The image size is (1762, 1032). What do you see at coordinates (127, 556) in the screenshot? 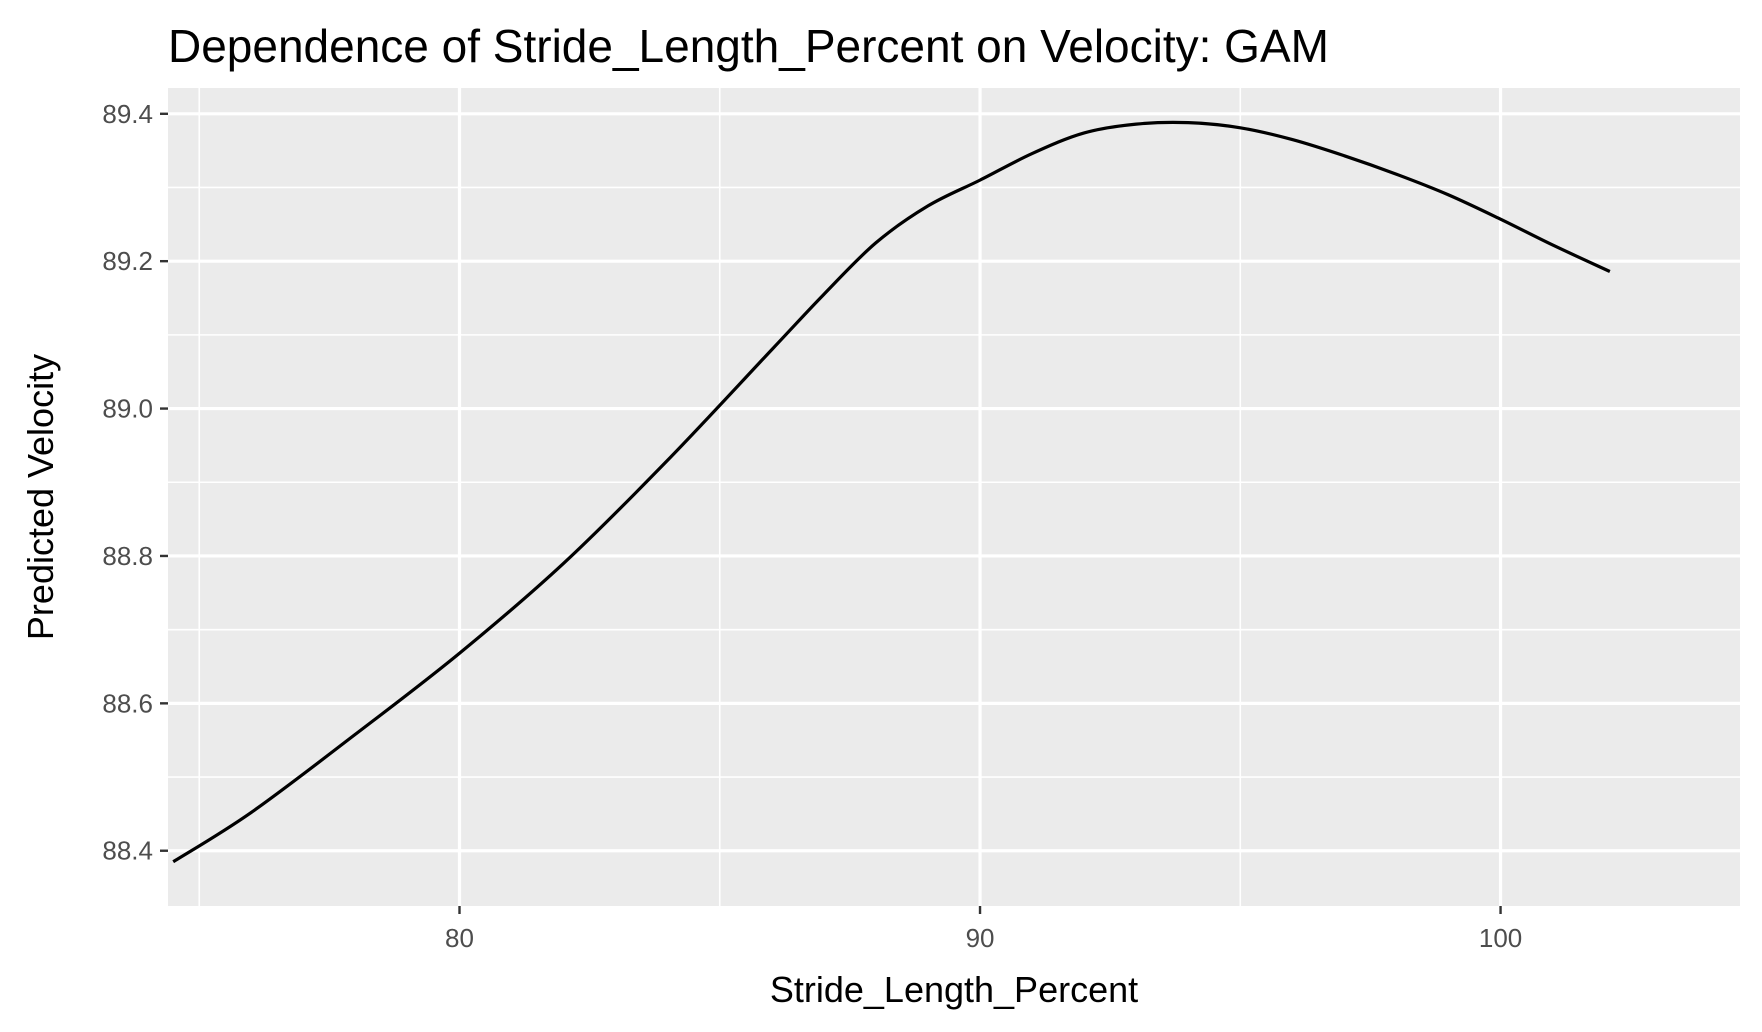
I see `y-tick-label: 88.8` at bounding box center [127, 556].